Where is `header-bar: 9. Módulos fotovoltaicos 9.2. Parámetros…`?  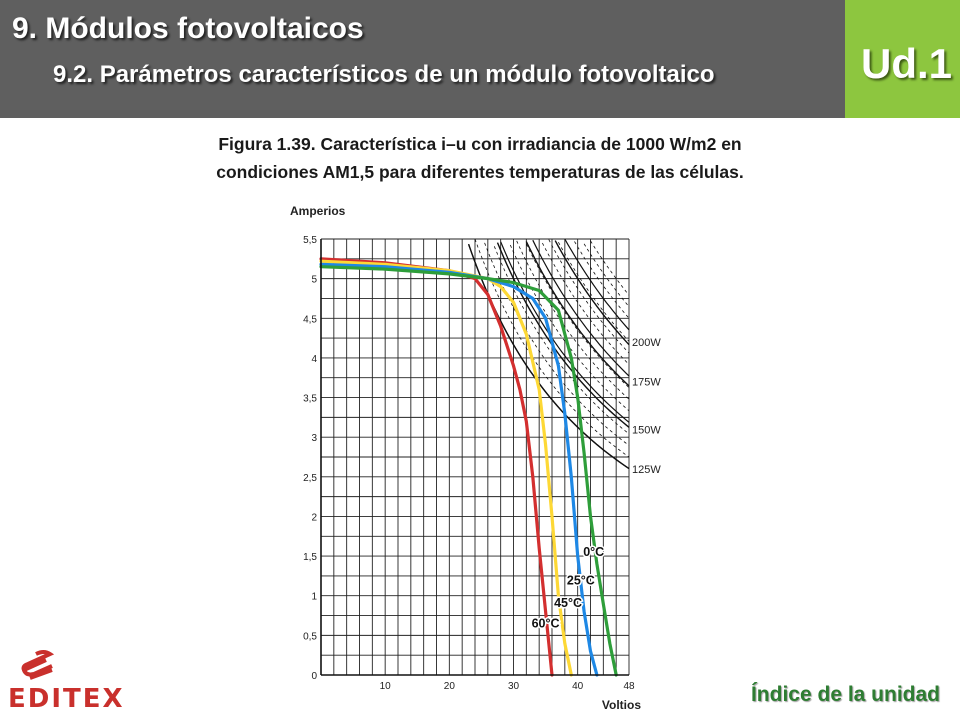 header-bar: 9. Módulos fotovoltaicos 9.2. Parámetros… is located at coordinates (422, 59).